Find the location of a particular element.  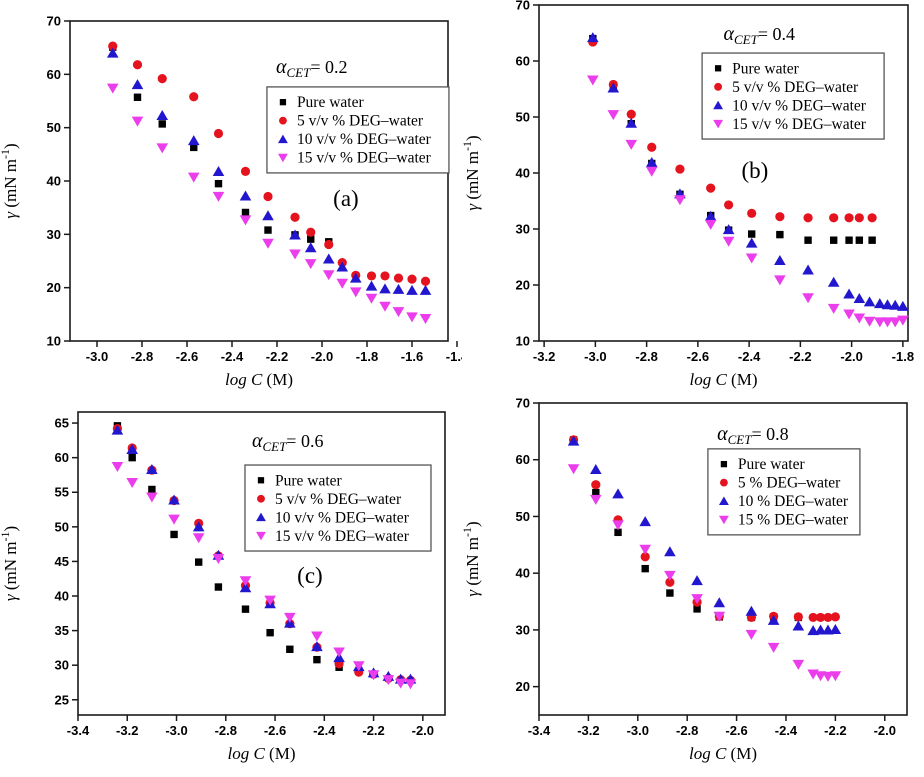

series-red is located at coordinates (732, 130).